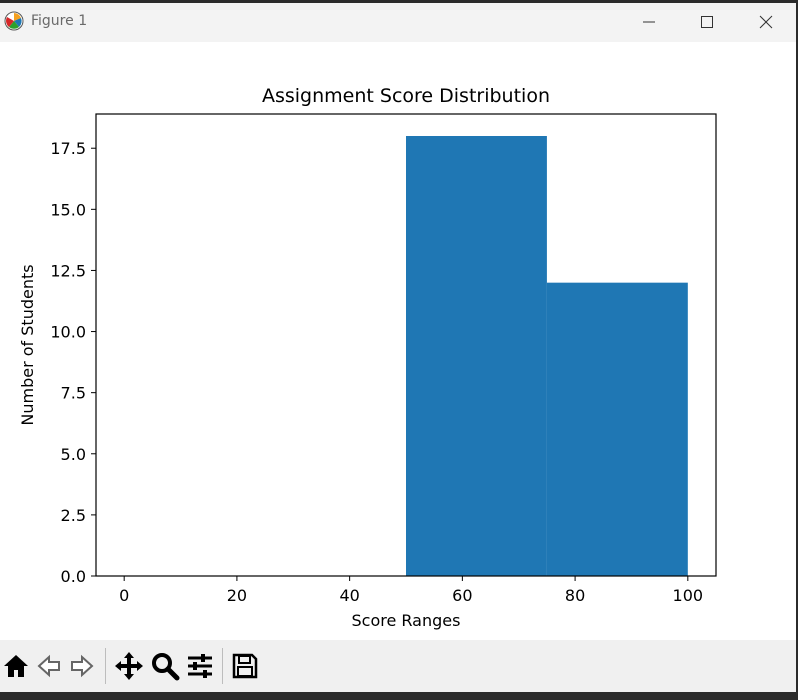 The width and height of the screenshot is (798, 700). I want to click on minimize-button, so click(649, 22).